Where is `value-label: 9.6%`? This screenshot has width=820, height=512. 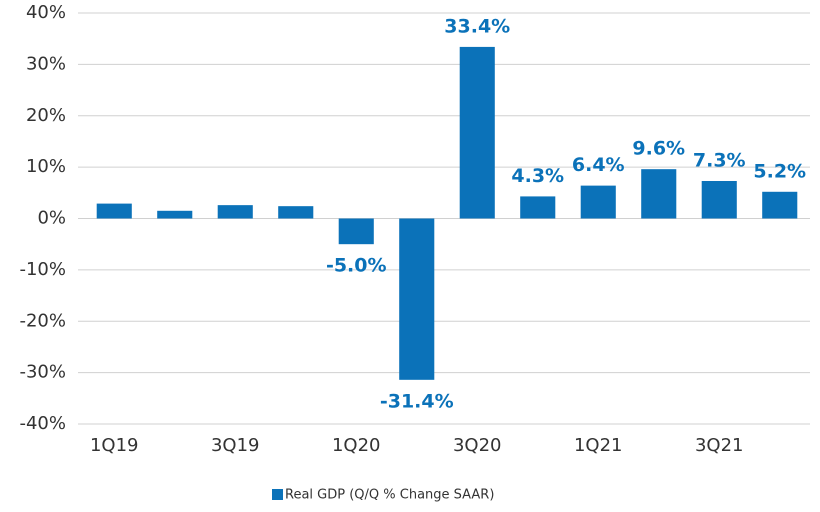 value-label: 9.6% is located at coordinates (658, 149).